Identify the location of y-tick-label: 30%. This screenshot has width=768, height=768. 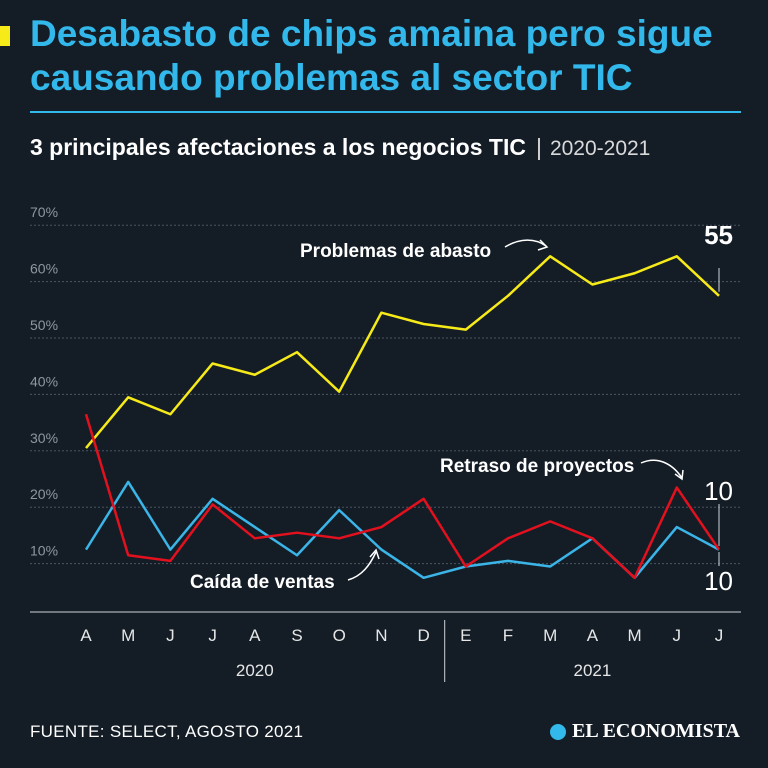
(44, 438).